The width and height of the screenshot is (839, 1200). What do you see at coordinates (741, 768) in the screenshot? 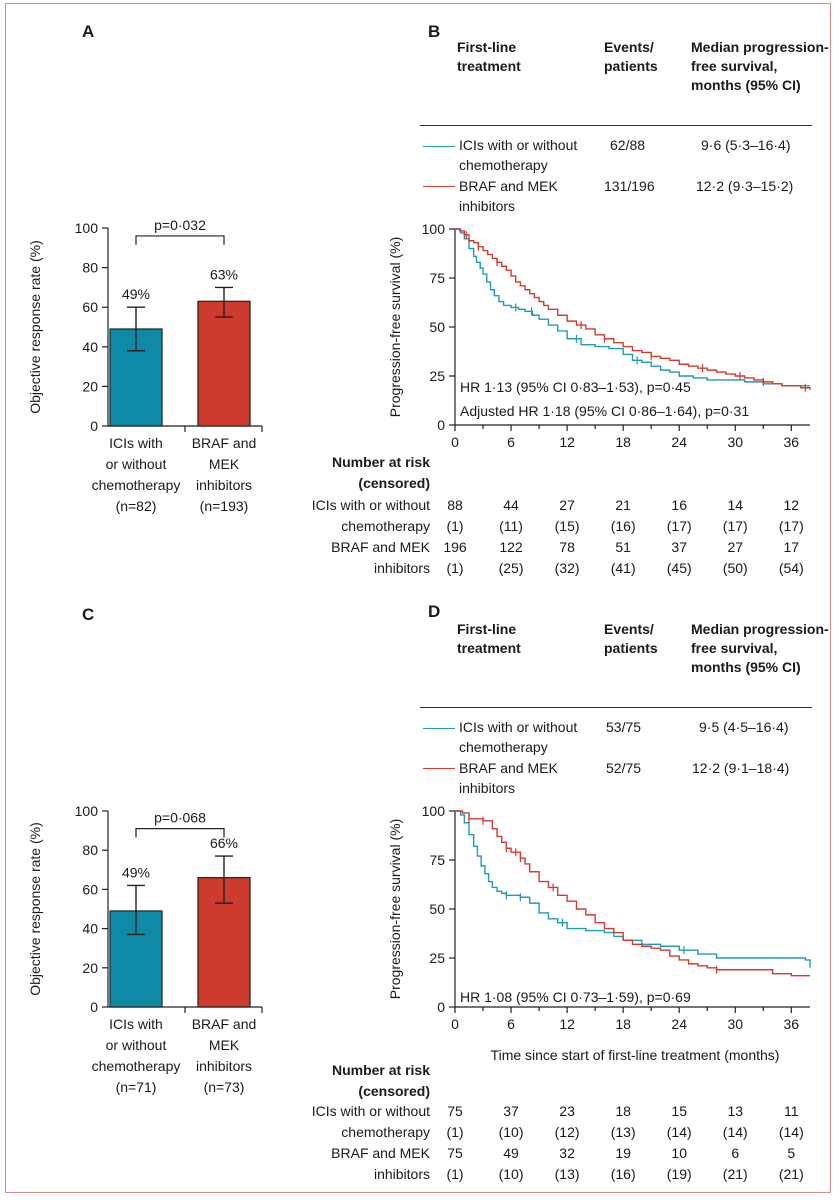
I see `median-braf-d: 12·2 (9·1–18·4)` at bounding box center [741, 768].